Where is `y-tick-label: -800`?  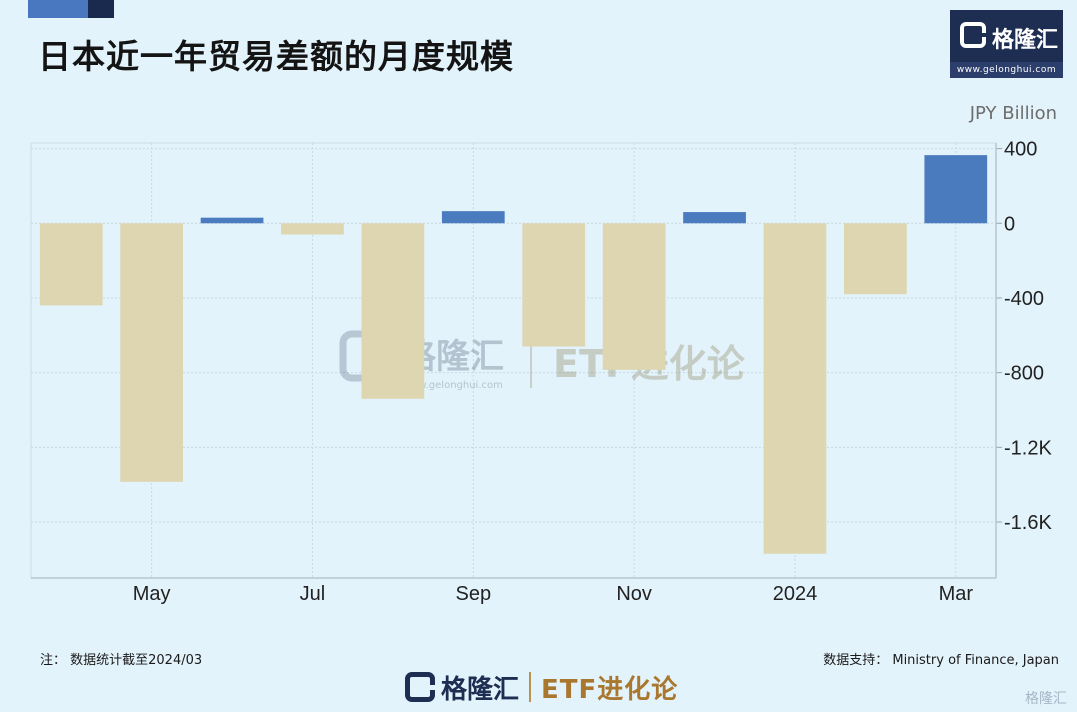 y-tick-label: -800 is located at coordinates (1024, 374).